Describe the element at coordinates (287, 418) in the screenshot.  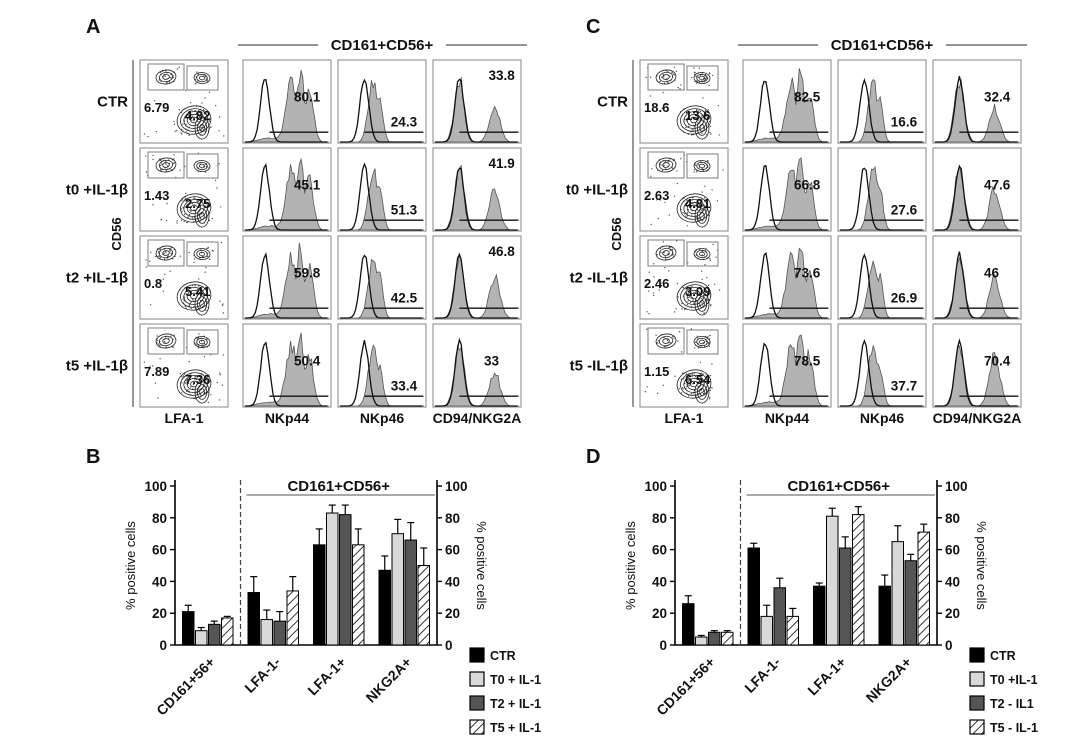
I see `x-axis-label: NKp44` at that location.